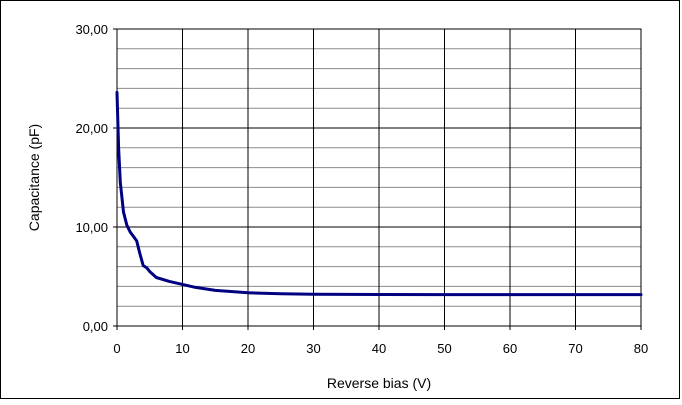  I want to click on x-tick-label: 20, so click(248, 348).